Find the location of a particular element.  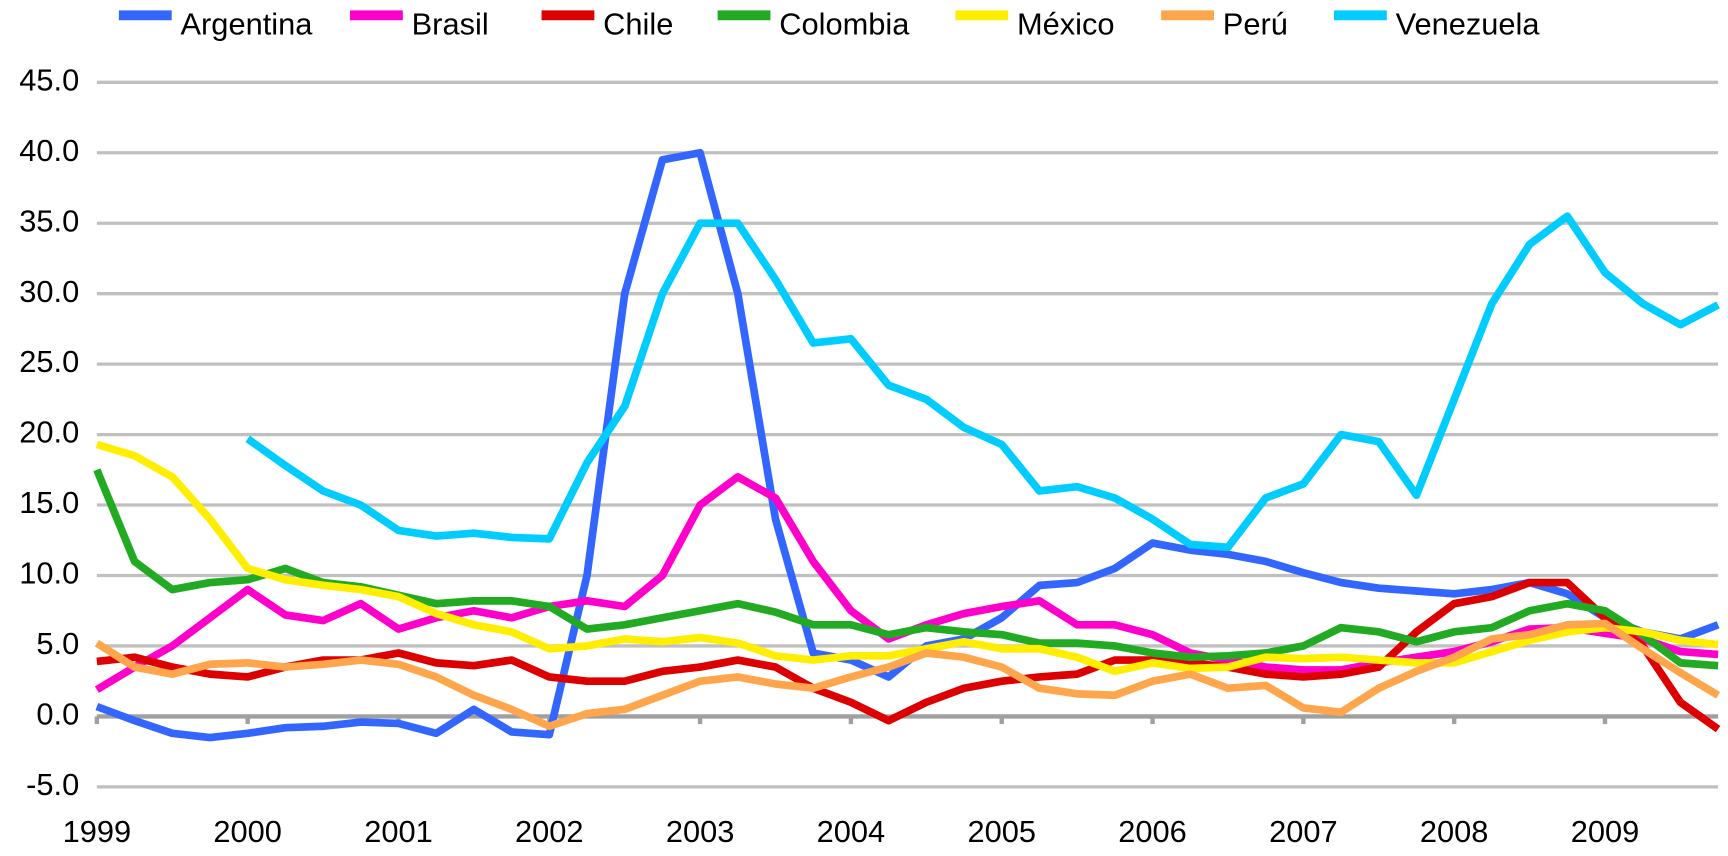

x-tick-label: 2000 is located at coordinates (247, 831).